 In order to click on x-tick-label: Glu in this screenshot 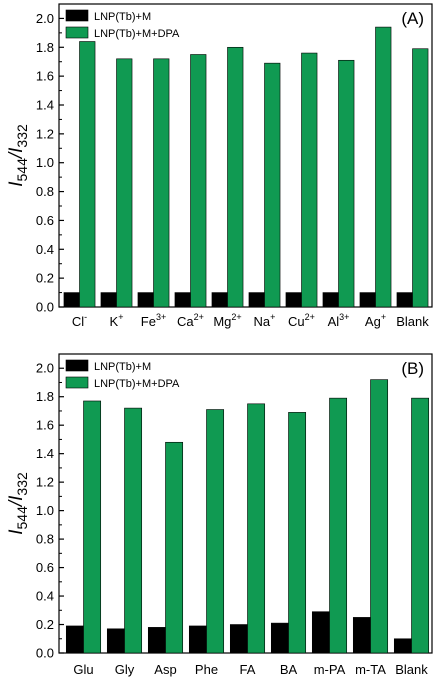, I will do `click(83, 669)`.